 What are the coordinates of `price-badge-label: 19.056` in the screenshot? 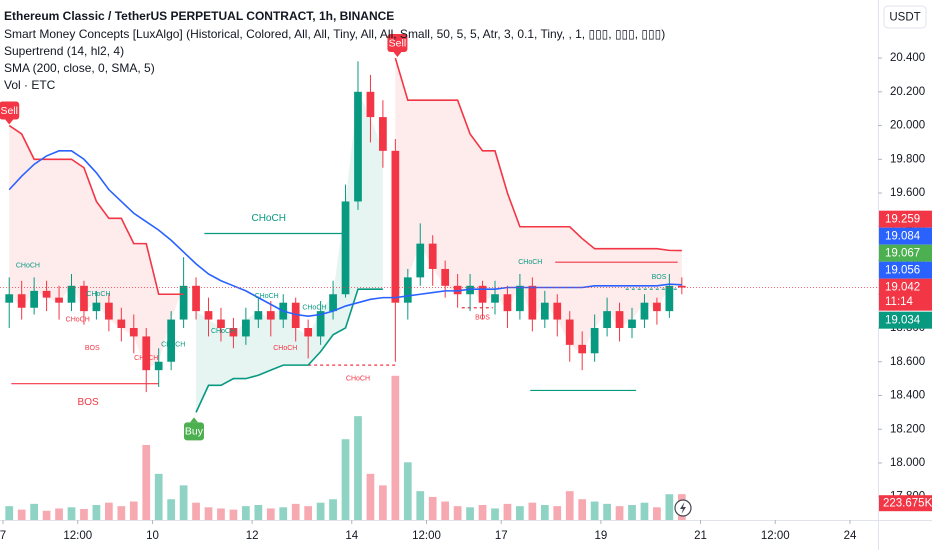 It's located at (902, 271).